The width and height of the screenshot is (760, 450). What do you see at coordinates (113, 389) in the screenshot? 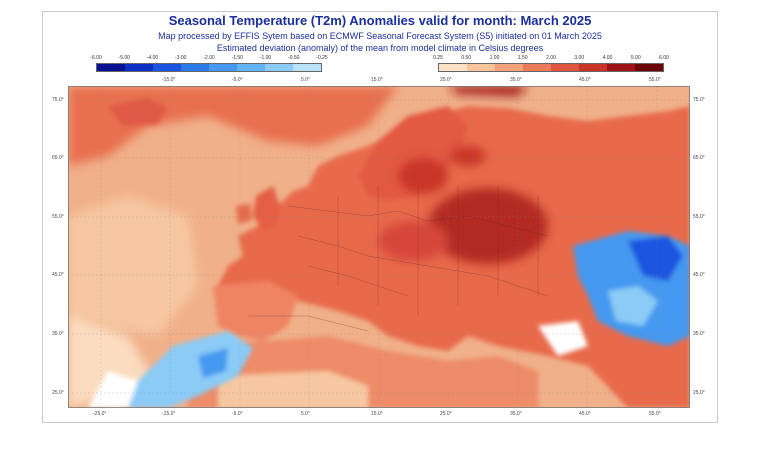
I see `neutral-white-area` at bounding box center [113, 389].